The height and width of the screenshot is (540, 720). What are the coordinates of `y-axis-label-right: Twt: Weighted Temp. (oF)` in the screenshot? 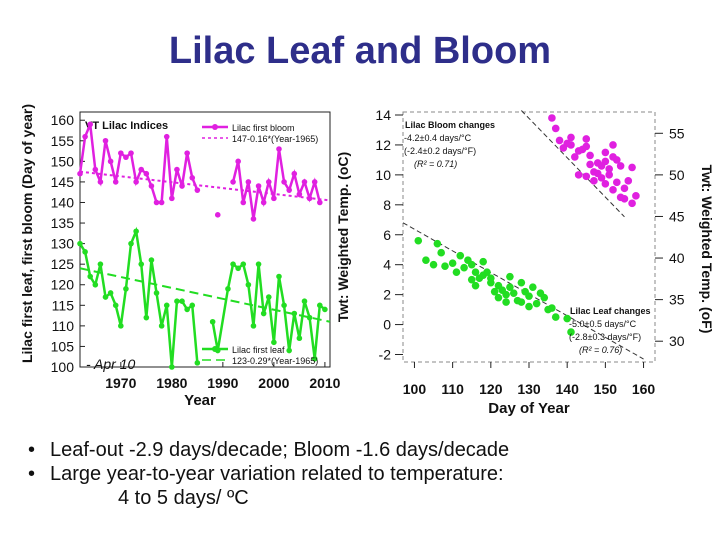 It's located at (707, 249).